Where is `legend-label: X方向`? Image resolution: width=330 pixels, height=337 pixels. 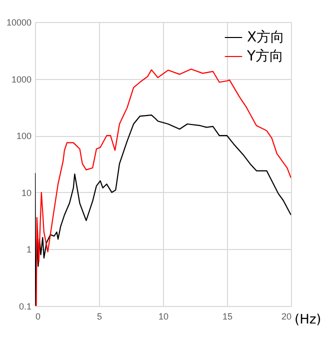 legend-label: X方向 is located at coordinates (266, 38).